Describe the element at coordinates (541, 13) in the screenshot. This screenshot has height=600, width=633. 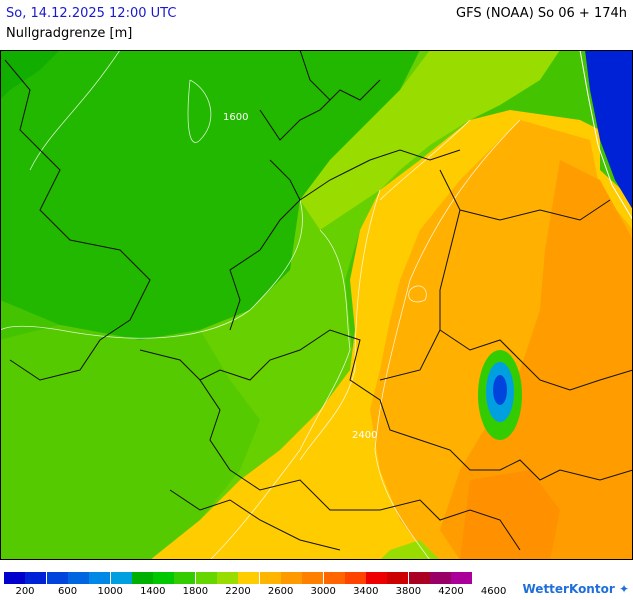
I see `model-run-label: GFS (NOAA) So 06 + 174h` at that location.